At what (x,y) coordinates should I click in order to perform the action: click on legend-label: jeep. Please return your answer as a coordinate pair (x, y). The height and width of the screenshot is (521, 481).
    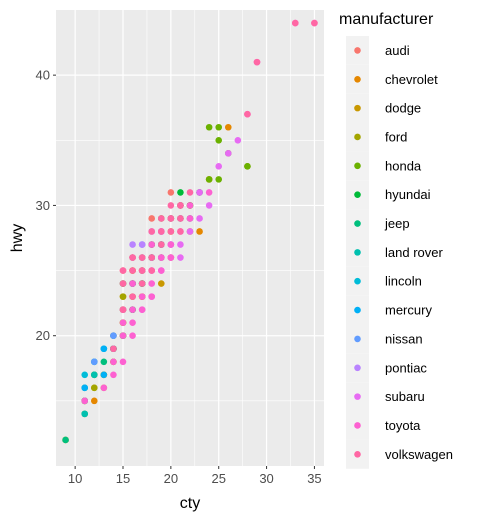
    Looking at the image, I should click on (397, 223).